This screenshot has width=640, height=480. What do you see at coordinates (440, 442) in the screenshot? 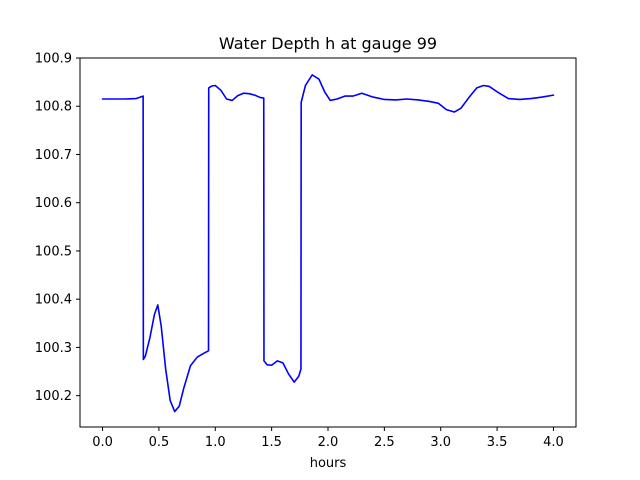
I see `x-tick-label: 3.0` at bounding box center [440, 442].